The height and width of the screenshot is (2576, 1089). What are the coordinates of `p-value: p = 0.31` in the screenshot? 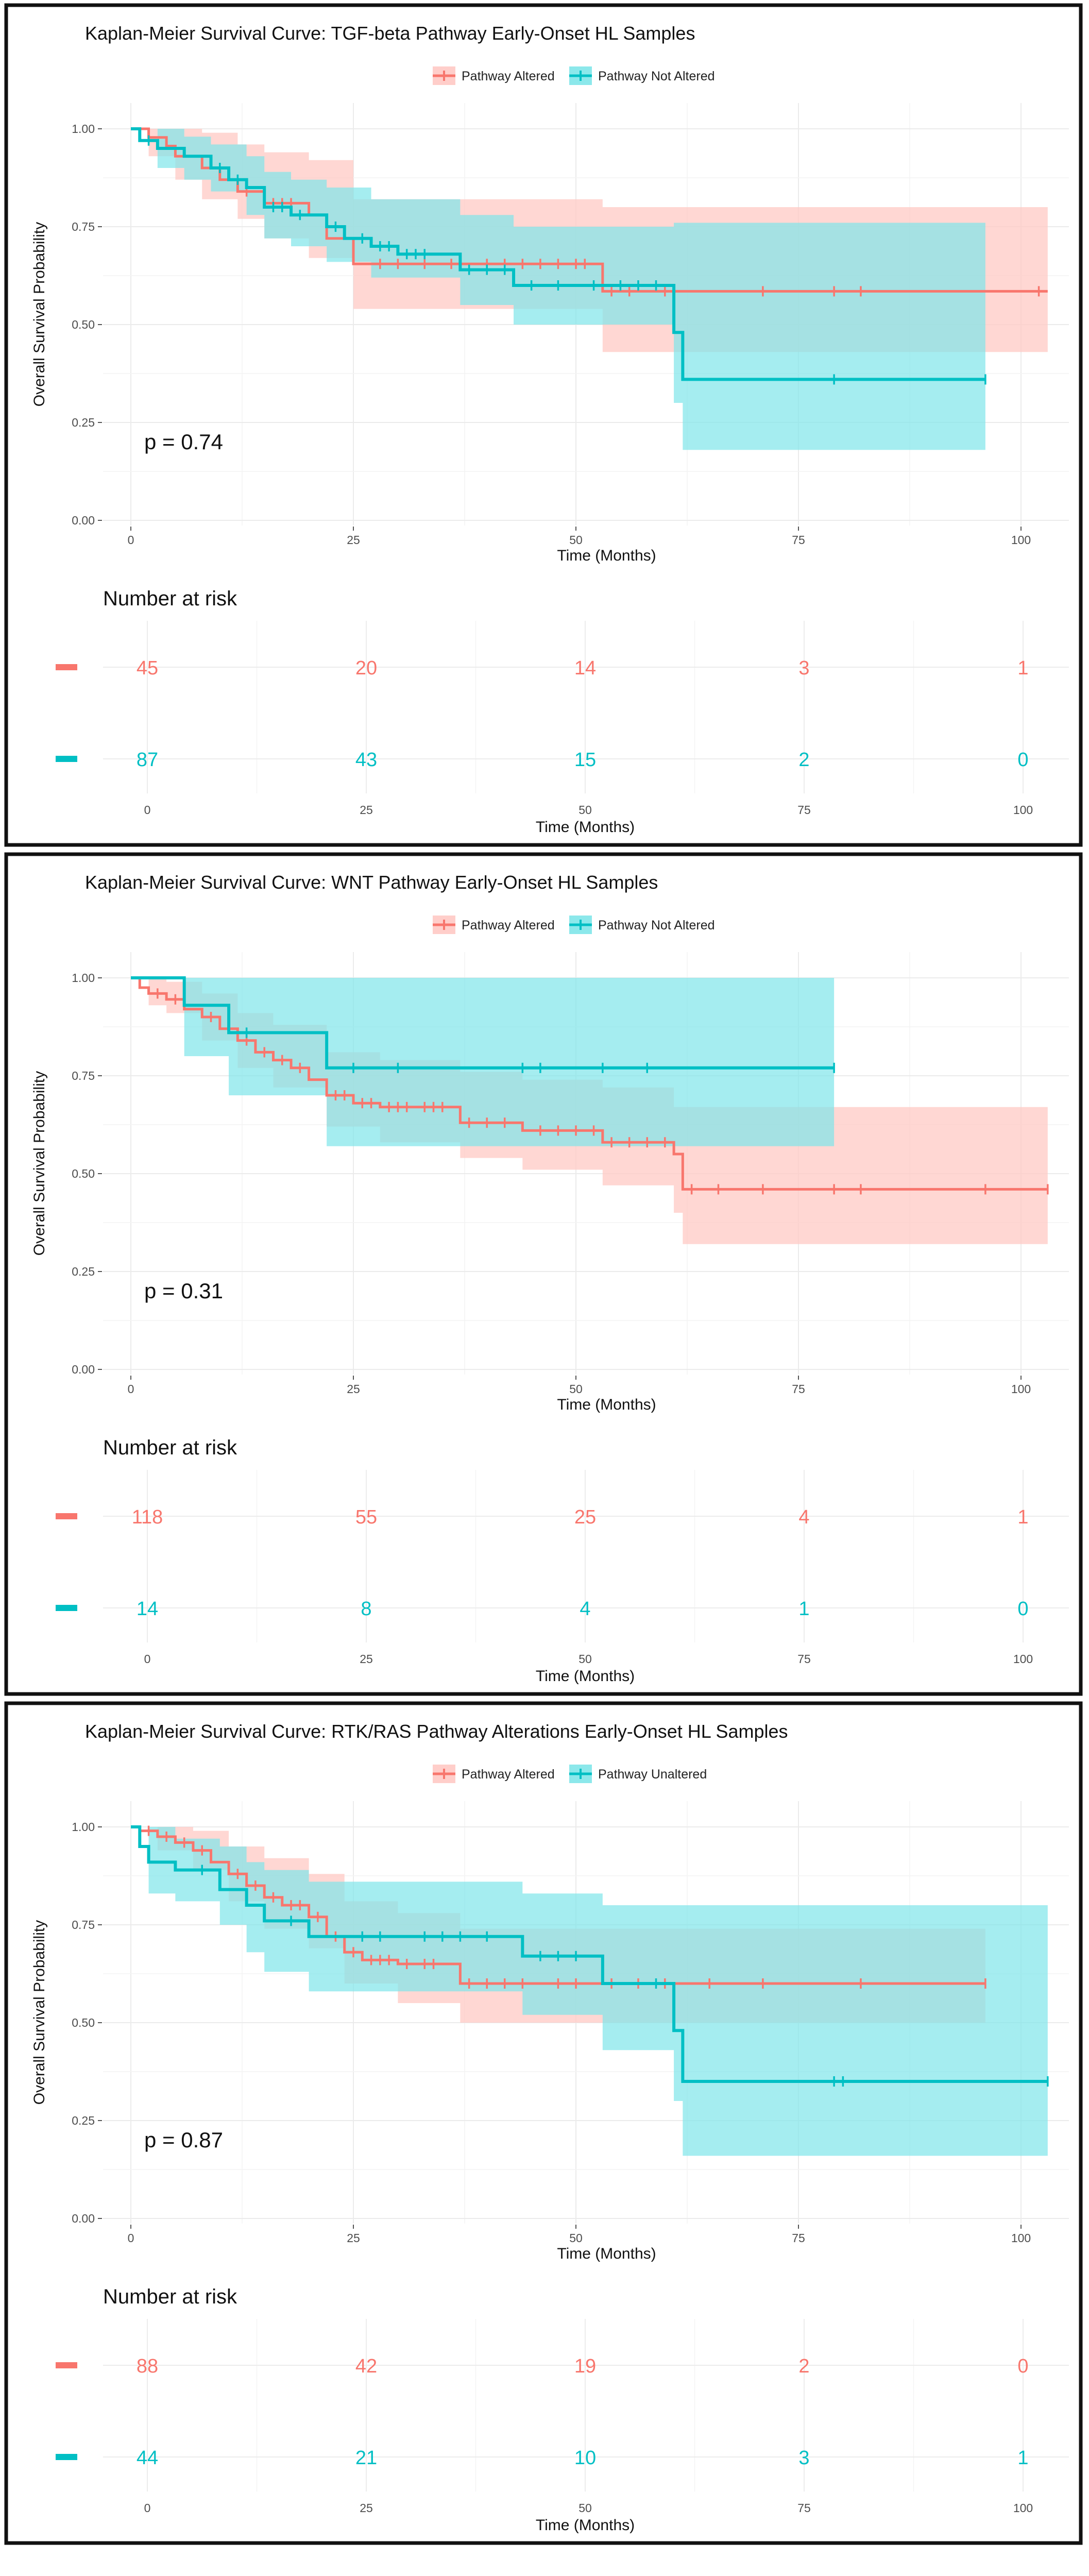 It's located at (183, 1291).